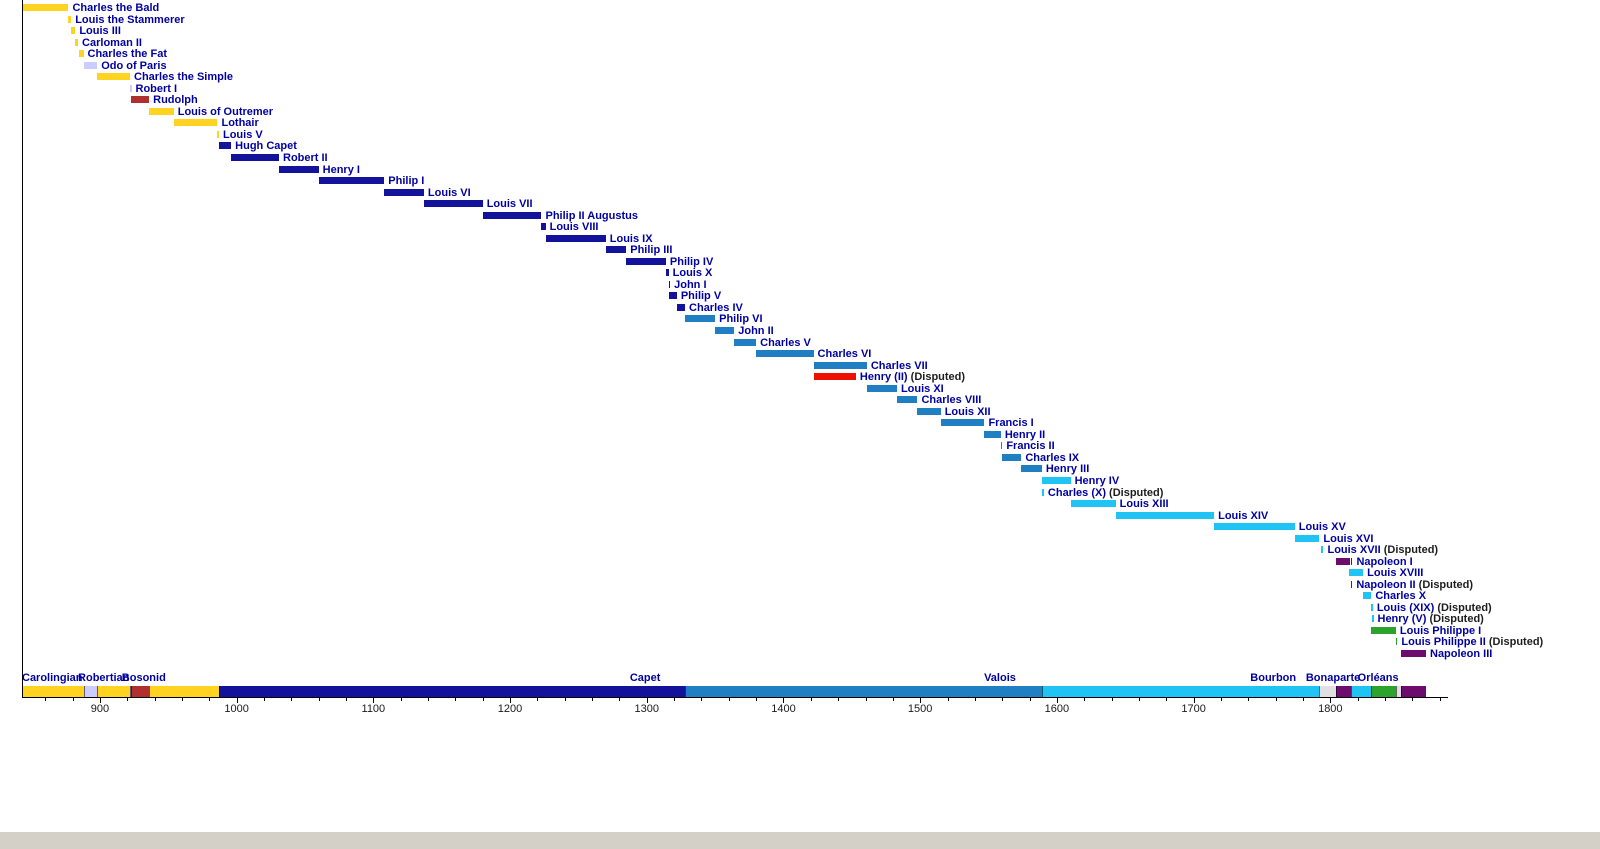 The image size is (1600, 849). What do you see at coordinates (1243, 516) in the screenshot?
I see `reign-label: Louis XIV` at bounding box center [1243, 516].